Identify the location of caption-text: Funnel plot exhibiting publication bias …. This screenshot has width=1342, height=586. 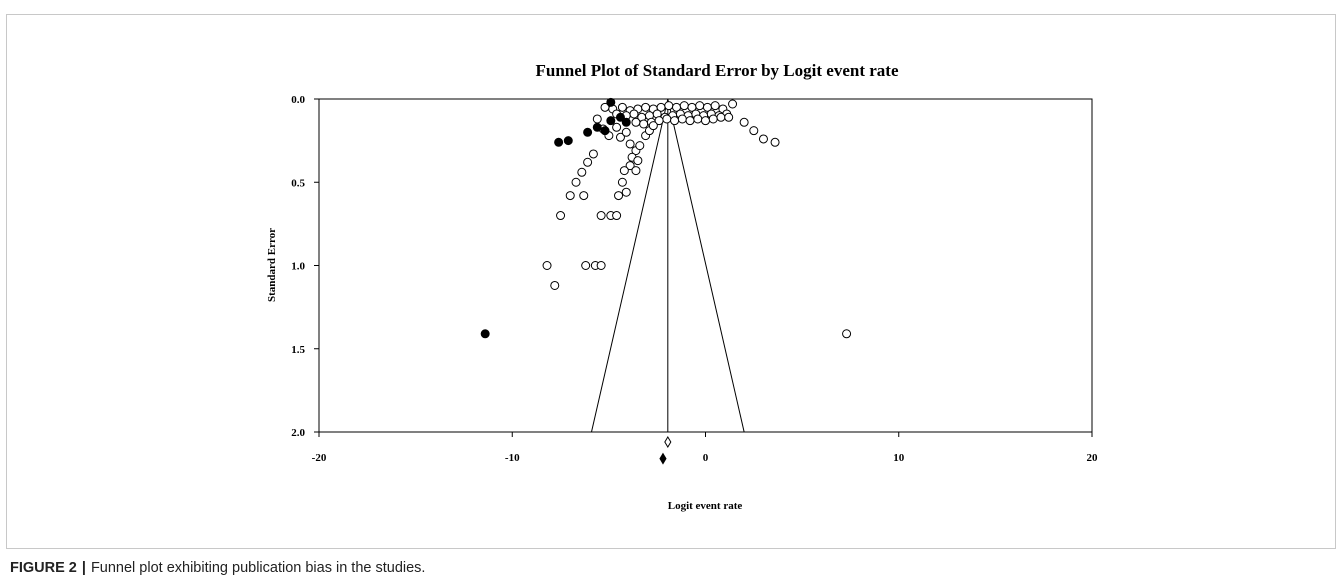
(258, 568).